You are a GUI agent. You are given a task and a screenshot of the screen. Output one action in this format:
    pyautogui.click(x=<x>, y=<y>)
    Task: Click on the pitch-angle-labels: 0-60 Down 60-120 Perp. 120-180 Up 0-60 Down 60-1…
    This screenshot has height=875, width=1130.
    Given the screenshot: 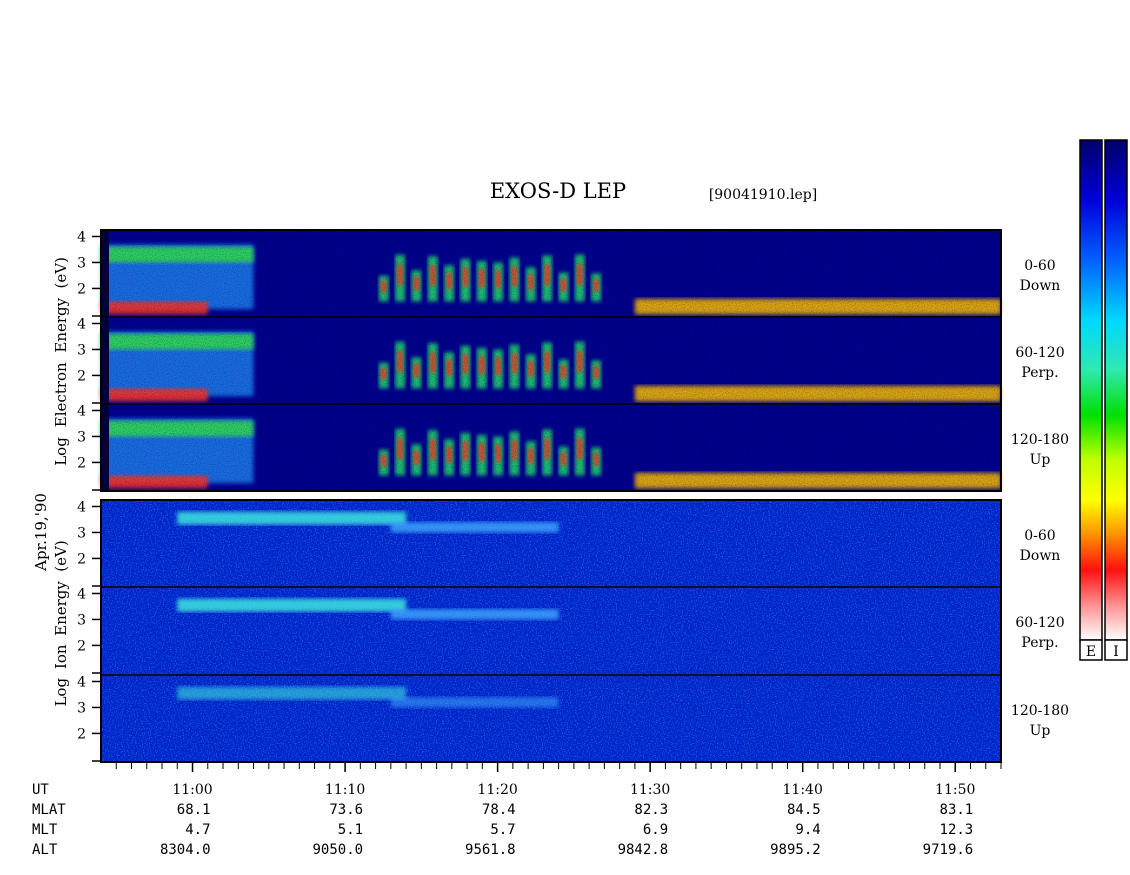 What is the action you would take?
    pyautogui.click(x=1040, y=498)
    